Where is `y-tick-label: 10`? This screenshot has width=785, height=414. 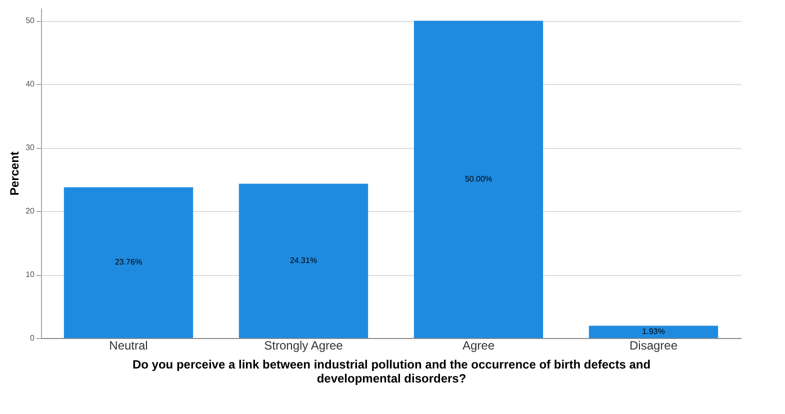 y-tick-label: 10 is located at coordinates (31, 275).